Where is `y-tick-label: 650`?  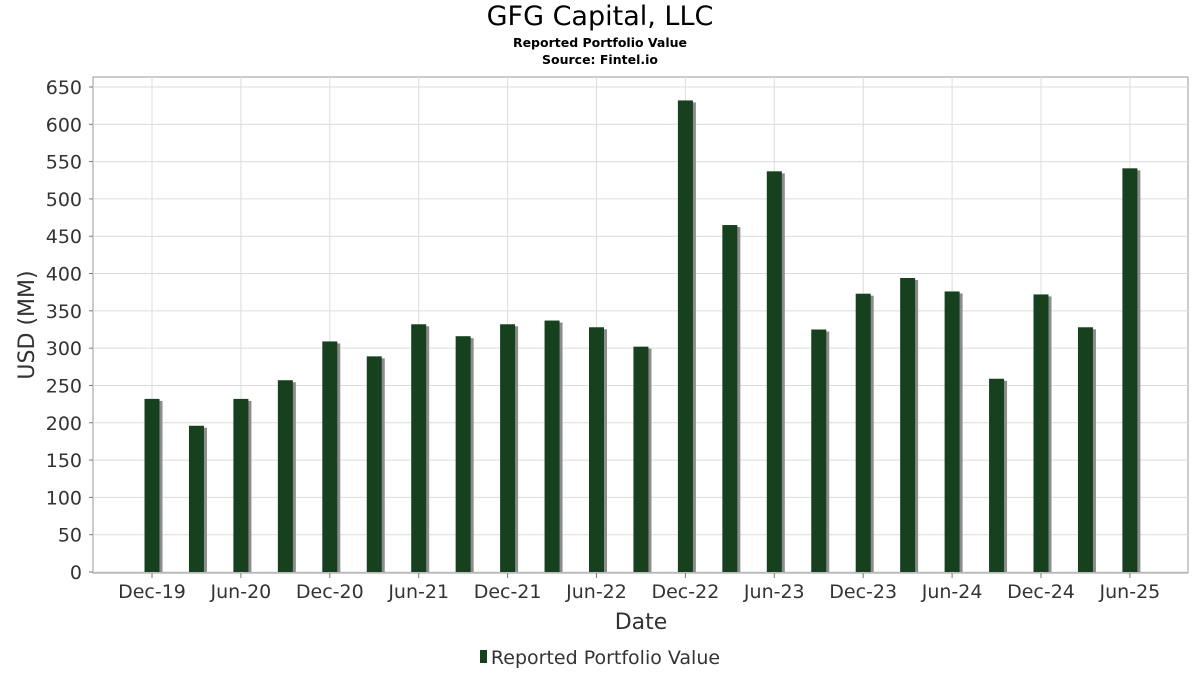
y-tick-label: 650 is located at coordinates (64, 88).